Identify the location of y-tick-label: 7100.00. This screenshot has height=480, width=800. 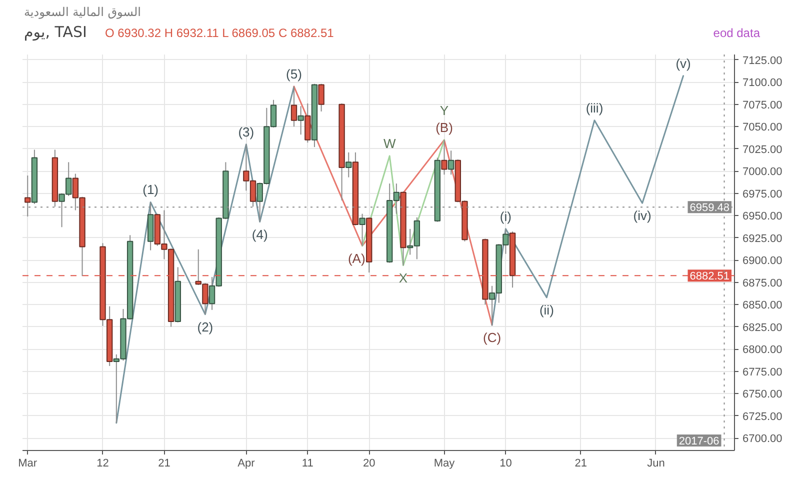
(762, 83).